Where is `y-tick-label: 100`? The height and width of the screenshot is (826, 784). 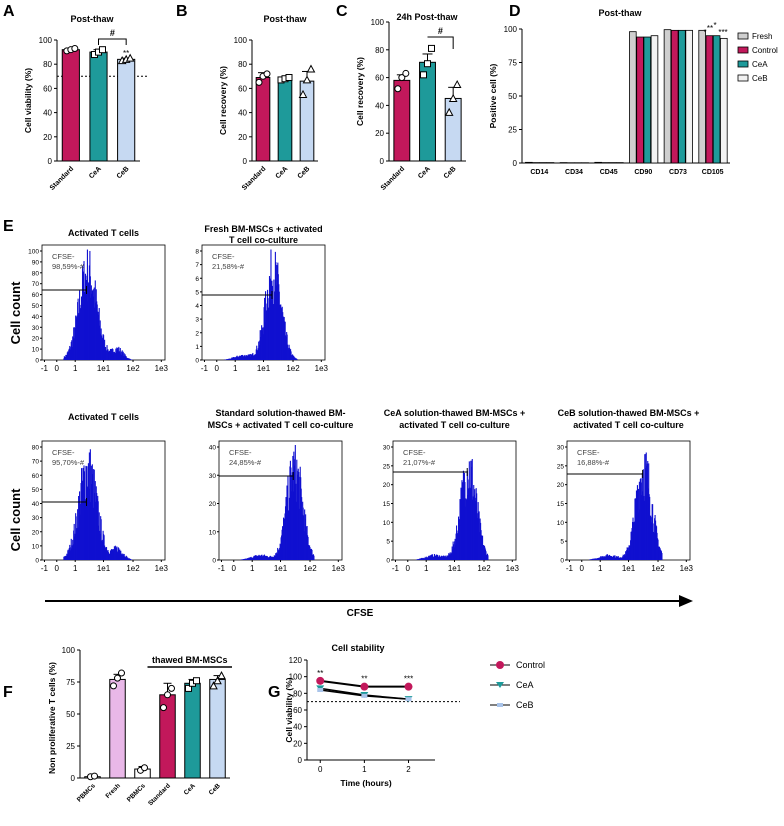
y-tick-label: 100 is located at coordinates (33, 252).